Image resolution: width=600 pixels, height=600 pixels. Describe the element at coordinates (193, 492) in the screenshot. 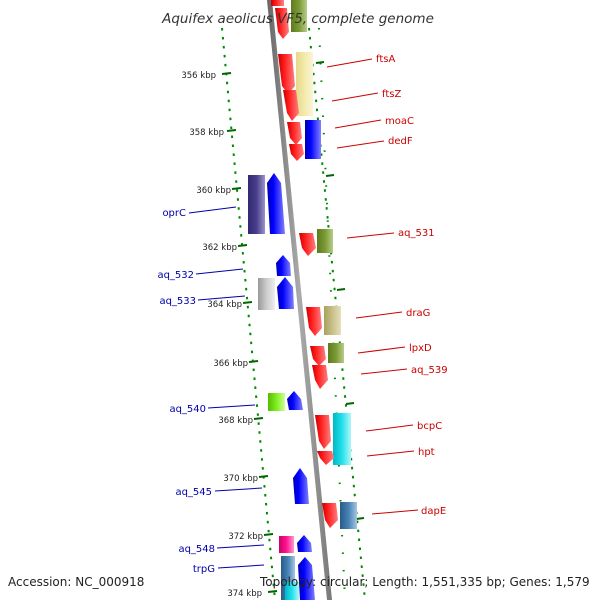

I see `gene-label-aq_545: aq_545` at that location.